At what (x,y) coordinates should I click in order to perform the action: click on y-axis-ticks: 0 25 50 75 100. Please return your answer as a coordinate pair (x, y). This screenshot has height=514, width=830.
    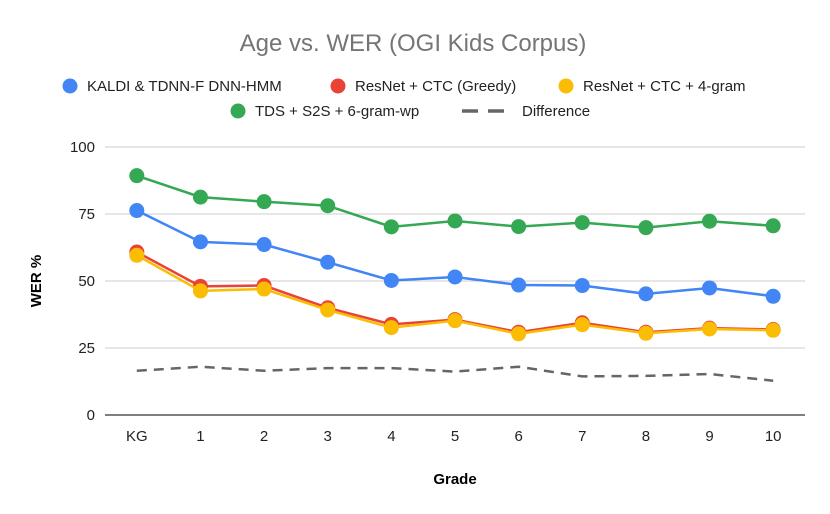
    Looking at the image, I should click on (82, 281).